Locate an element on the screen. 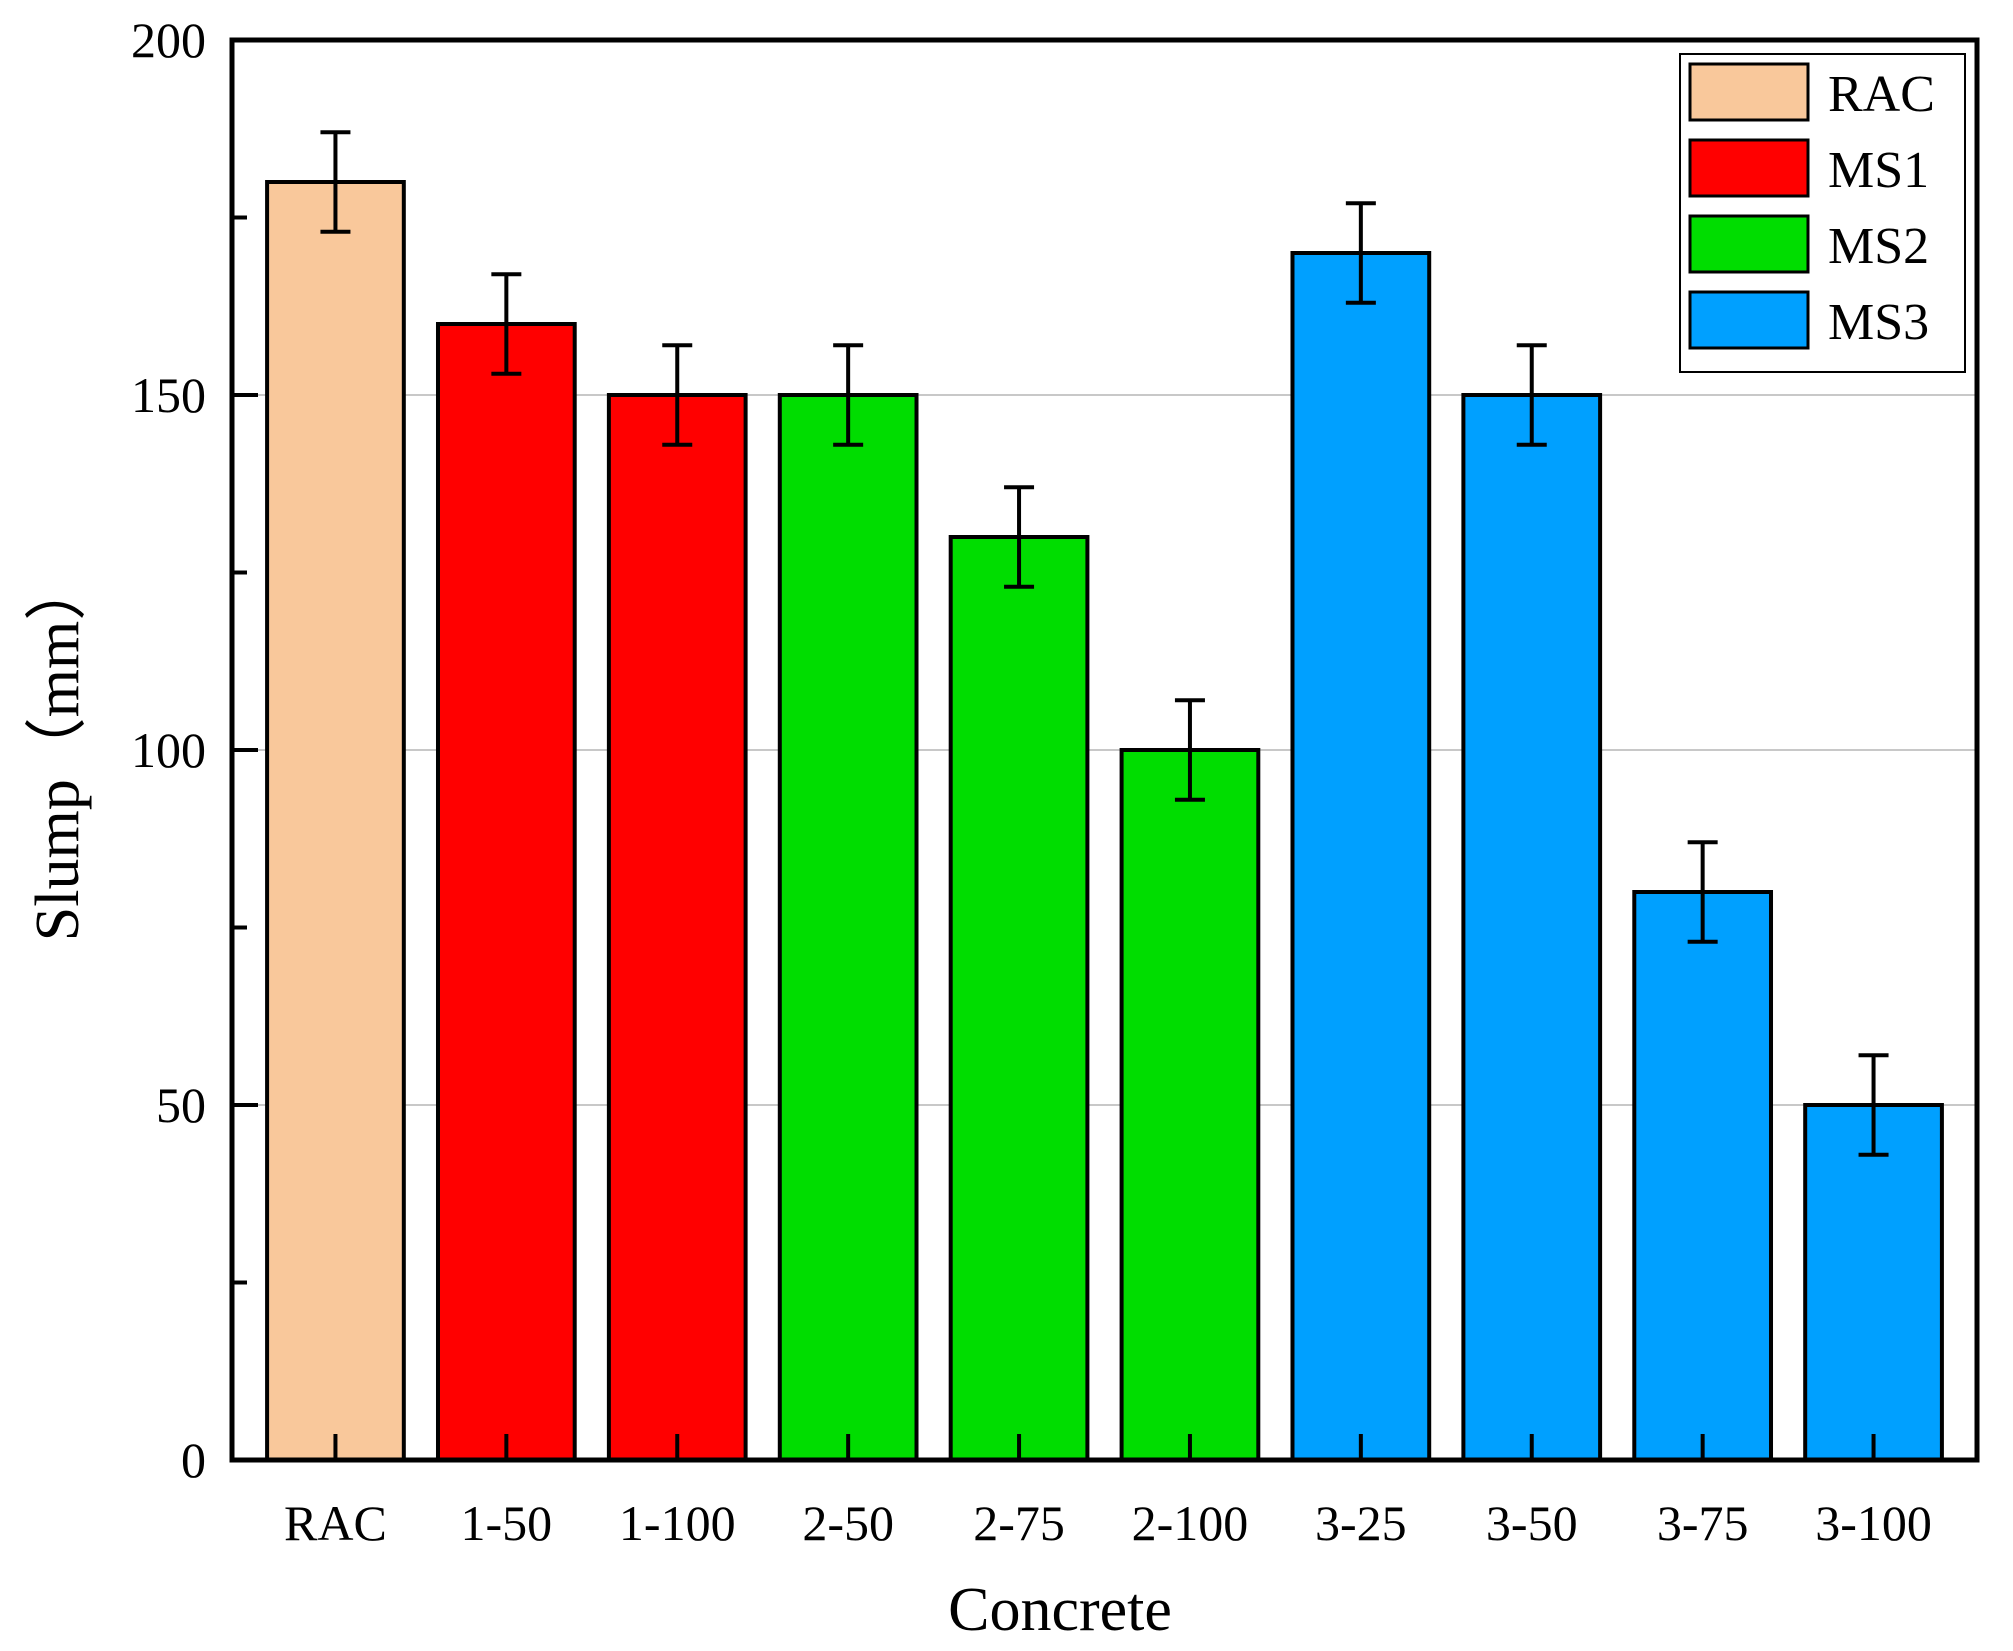 This screenshot has width=2013, height=1651. y-tick-label-1: 50 is located at coordinates (181, 1105).